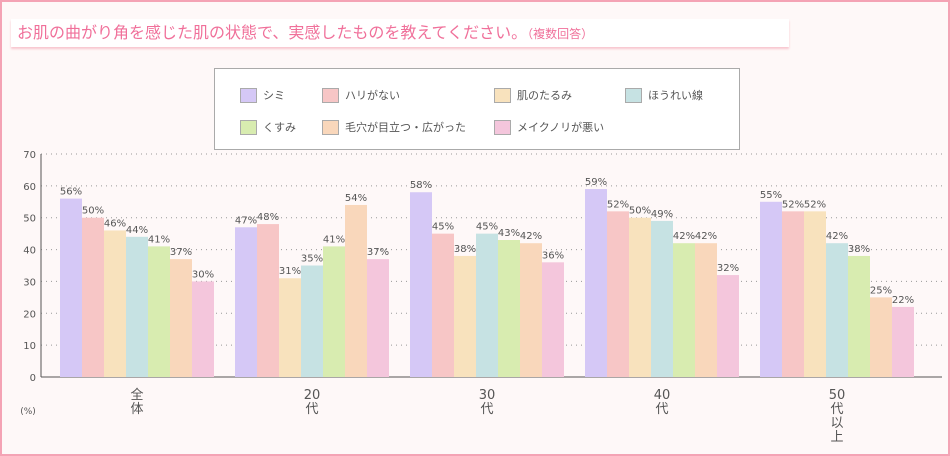  I want to click on data-label: 36%, so click(553, 255).